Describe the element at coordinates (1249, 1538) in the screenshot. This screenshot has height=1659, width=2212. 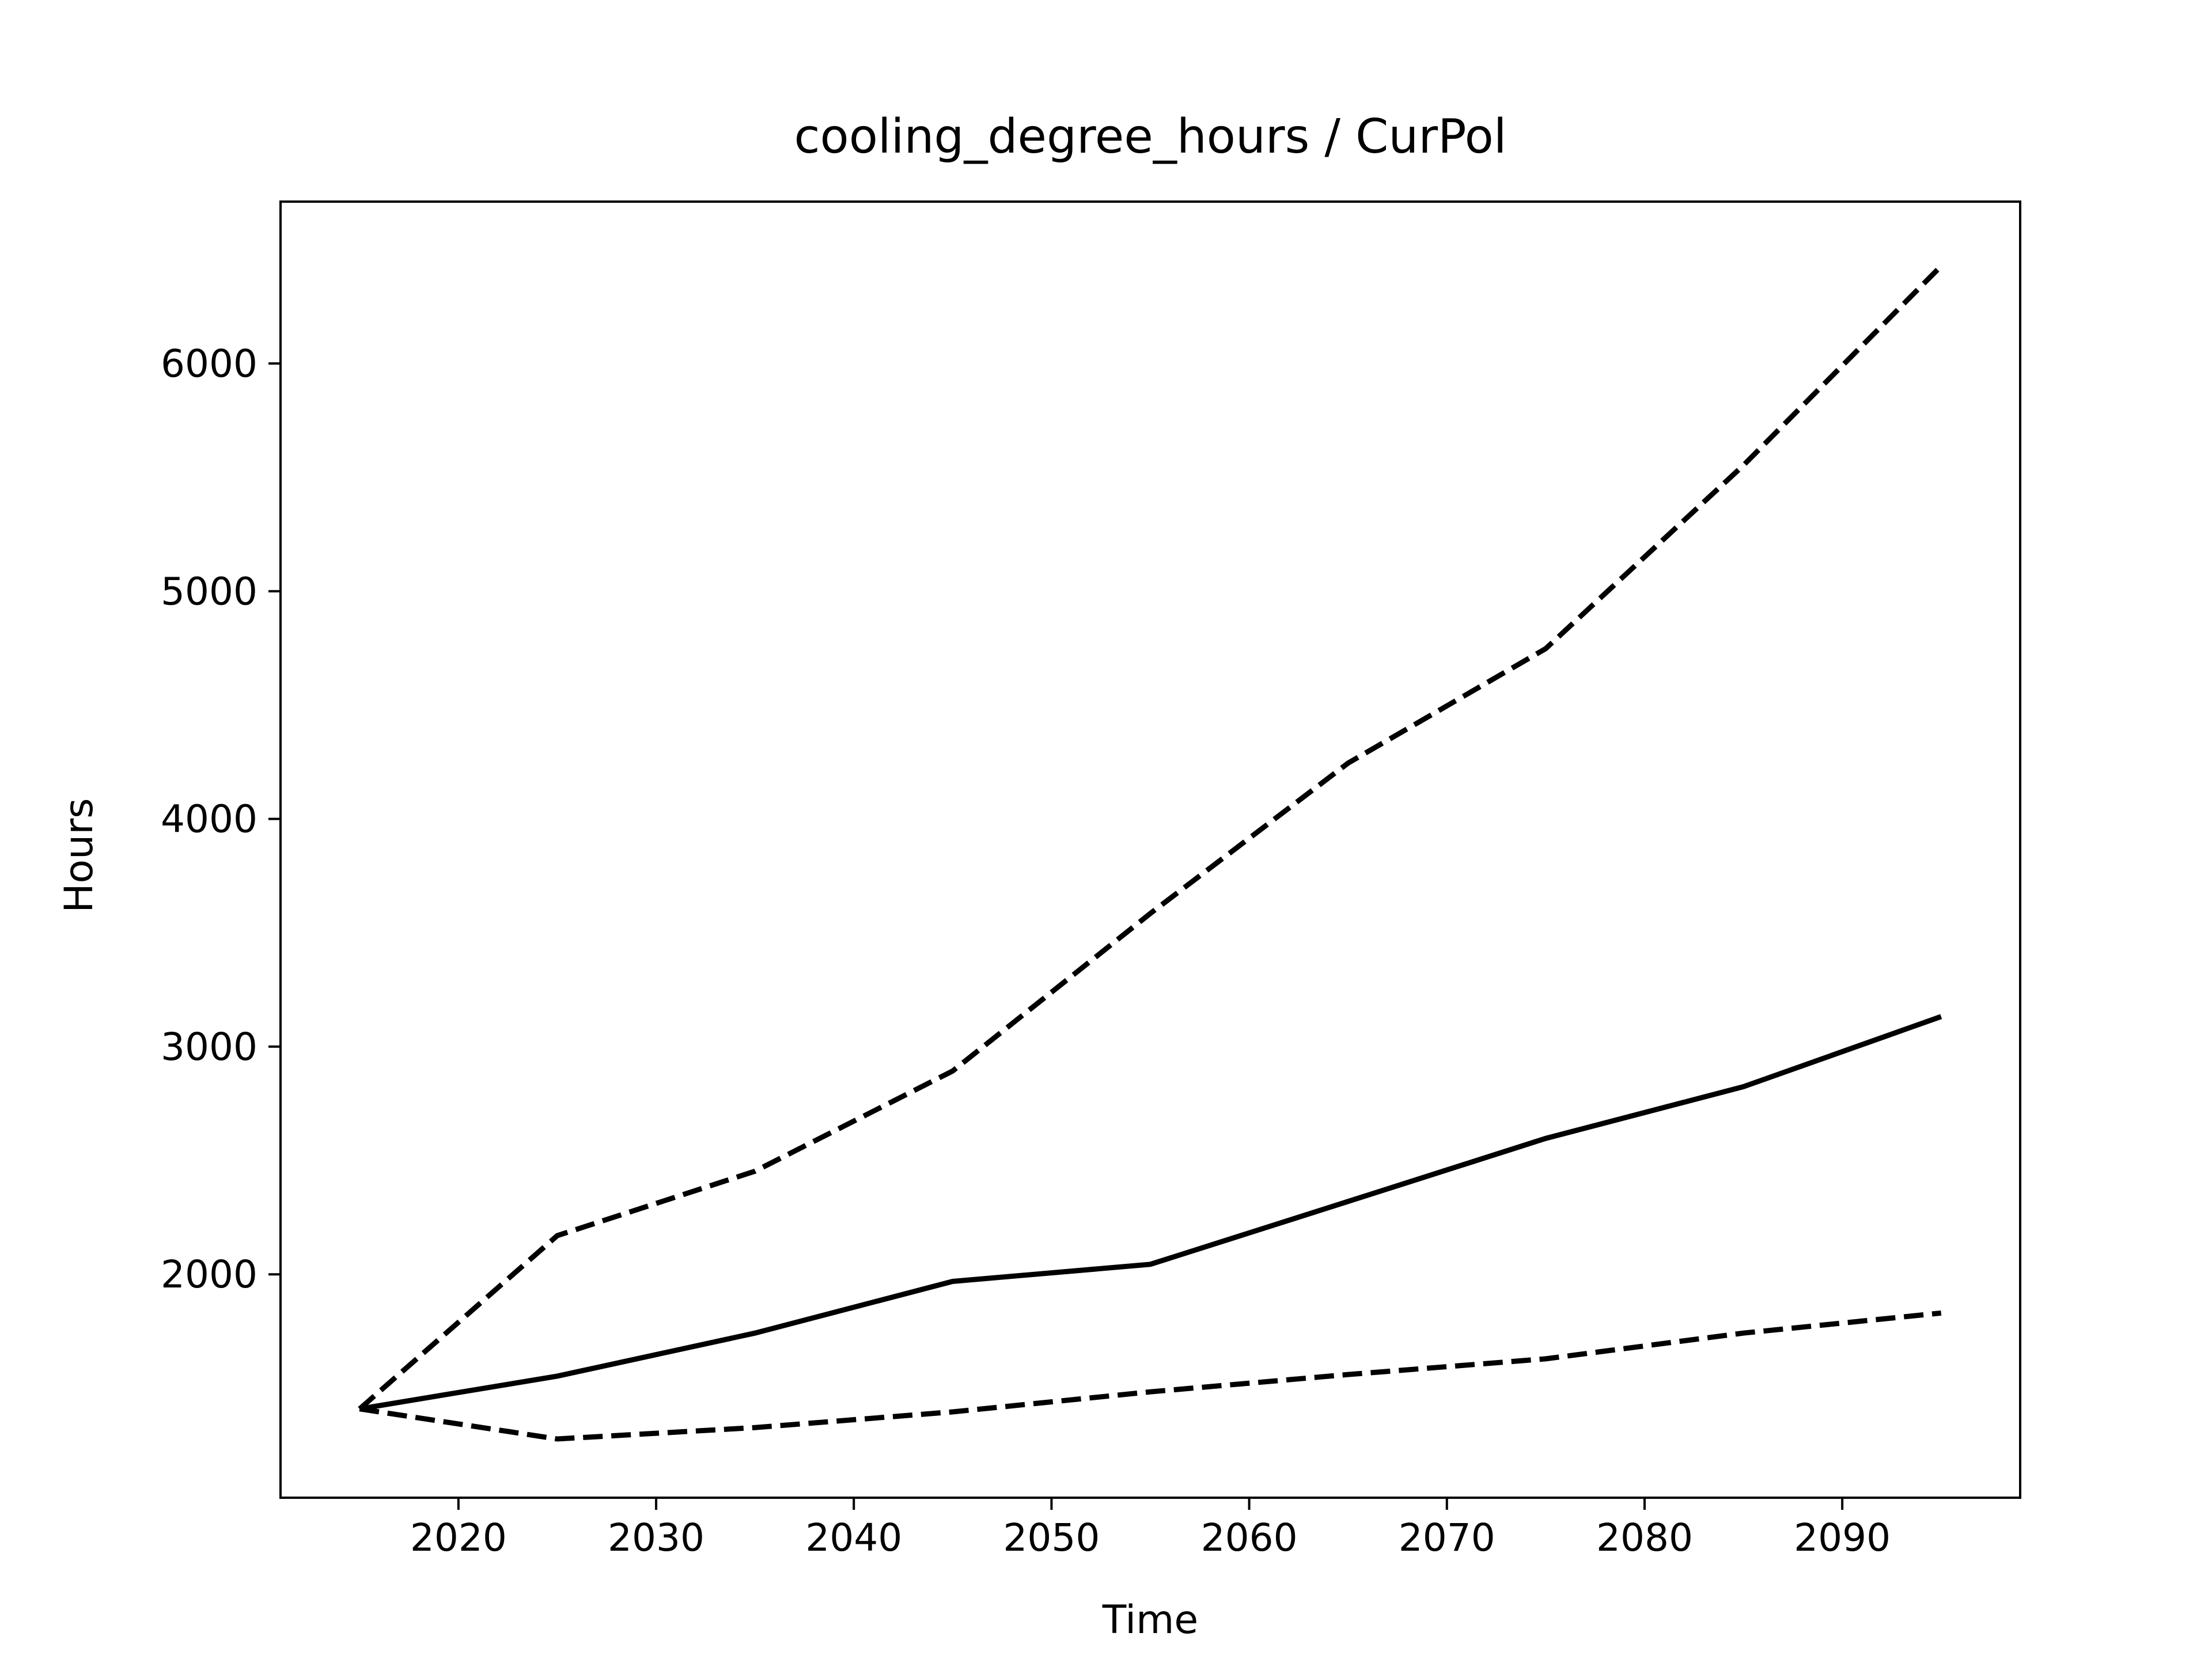
I see `x-tick-label: 2060` at that location.